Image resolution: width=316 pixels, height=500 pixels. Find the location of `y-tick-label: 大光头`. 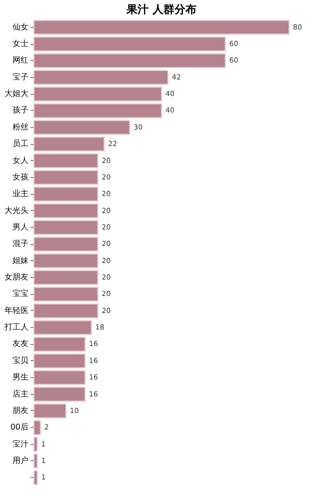

y-tick-label: 大光头 is located at coordinates (16, 210).